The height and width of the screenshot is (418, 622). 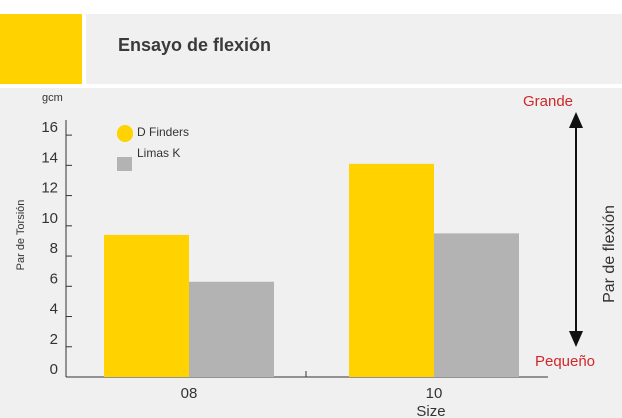 What do you see at coordinates (434, 393) in the screenshot?
I see `x-tick-label: 10` at bounding box center [434, 393].